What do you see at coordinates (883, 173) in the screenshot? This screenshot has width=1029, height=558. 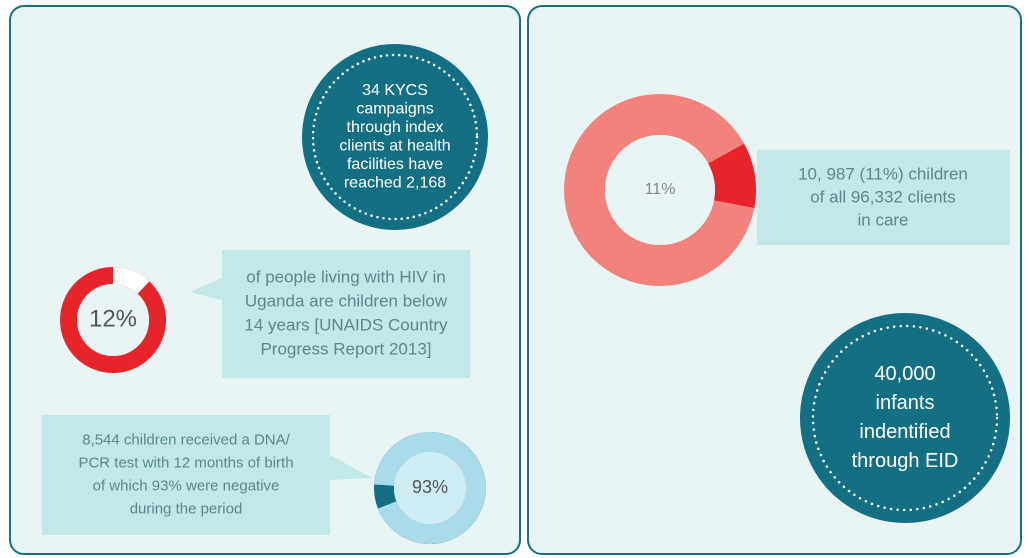 I see `callout-text: 10, 987 (11%) children` at bounding box center [883, 173].